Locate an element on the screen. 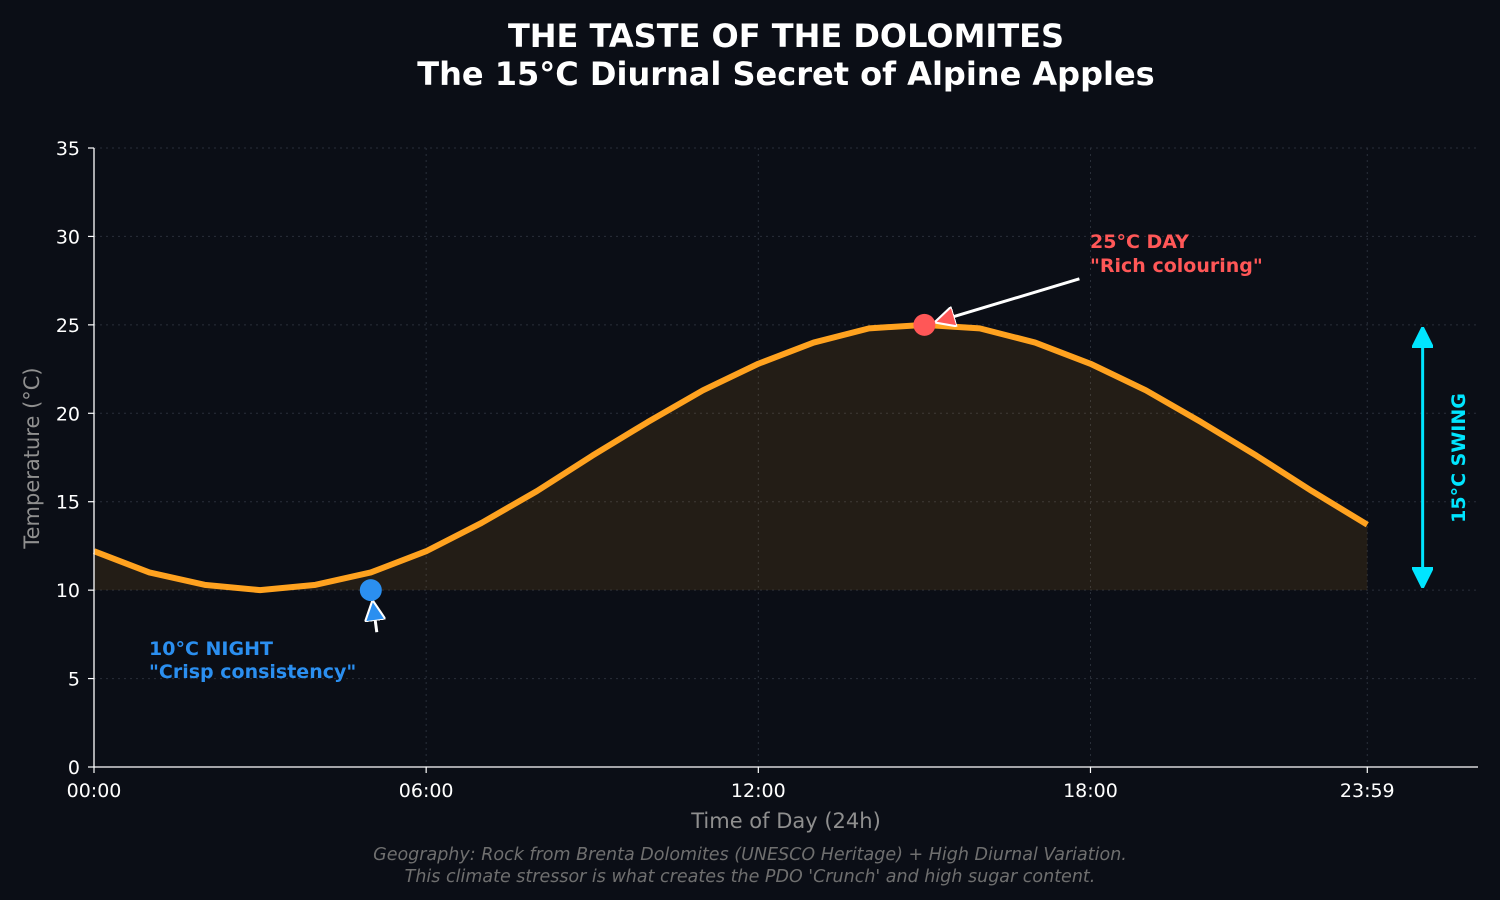 The width and height of the screenshot is (1500, 900). night-point is located at coordinates (370, 590).